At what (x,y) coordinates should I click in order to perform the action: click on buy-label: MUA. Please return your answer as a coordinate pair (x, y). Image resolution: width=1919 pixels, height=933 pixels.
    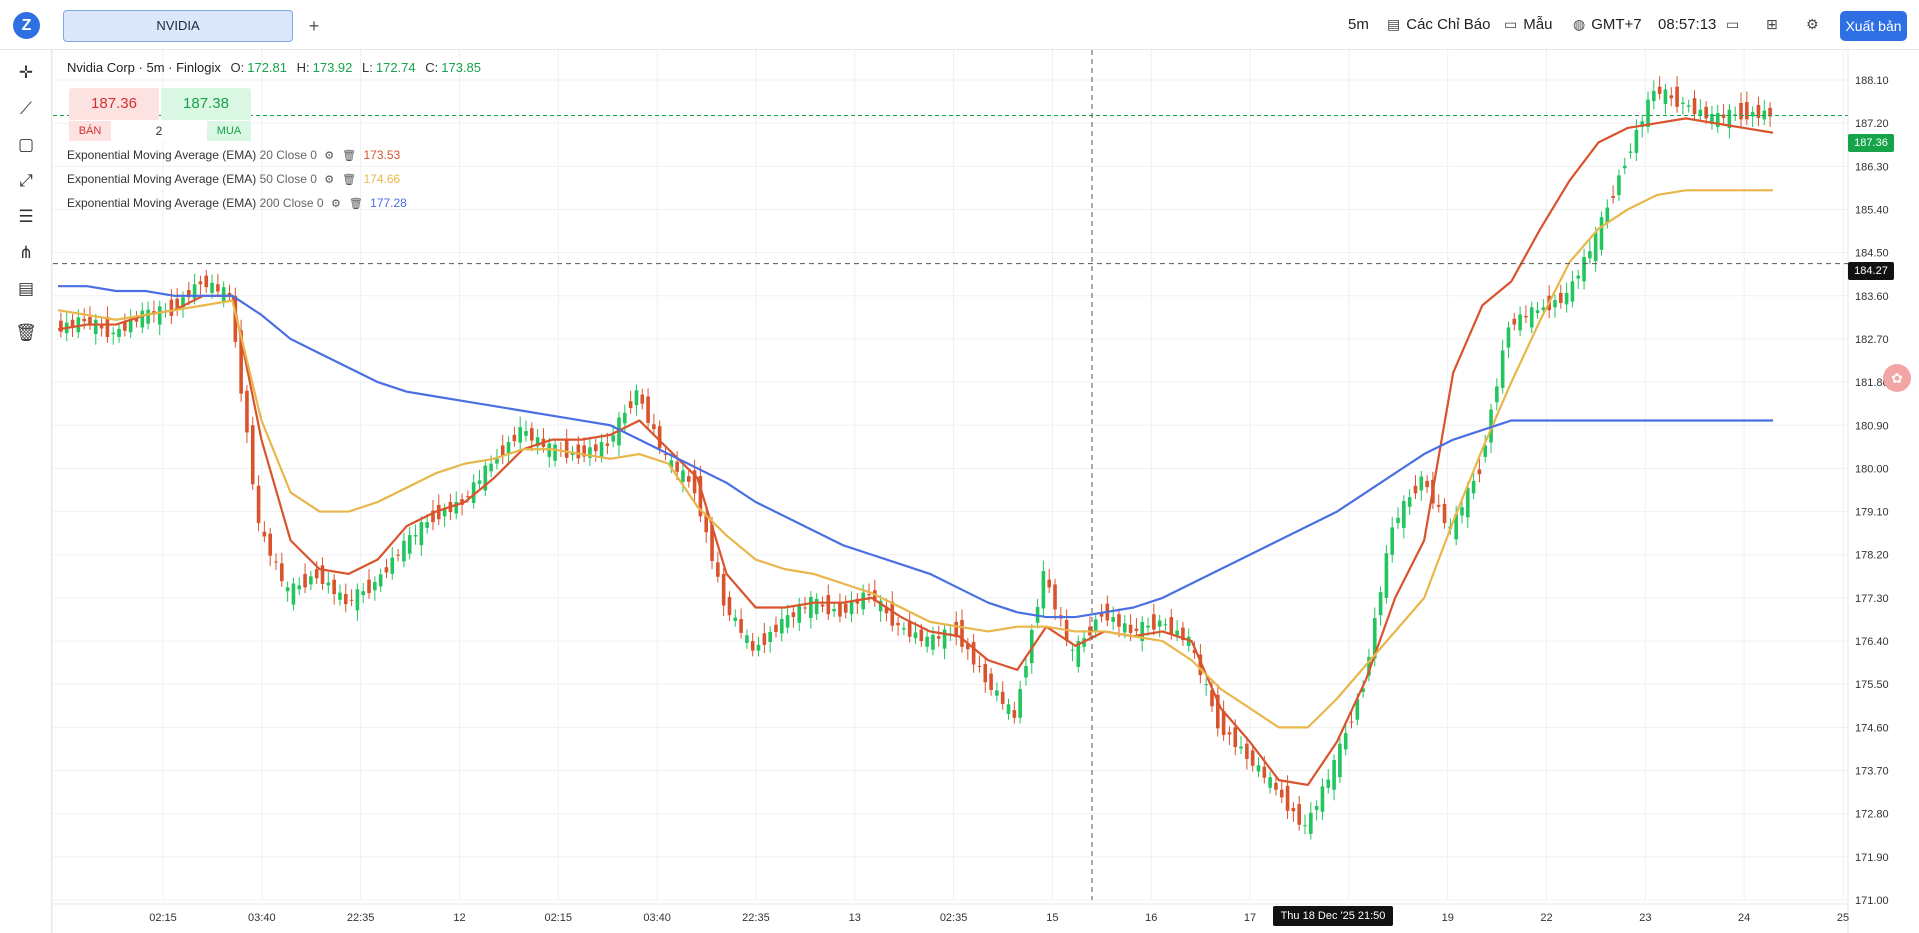
    Looking at the image, I should click on (229, 131).